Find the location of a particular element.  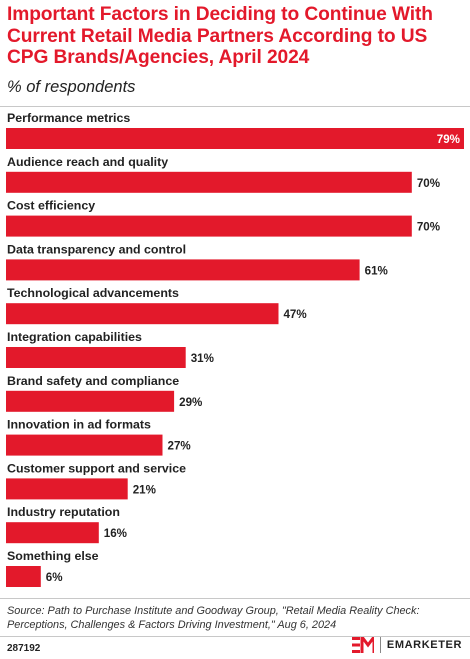

value-label: 61% is located at coordinates (376, 270).